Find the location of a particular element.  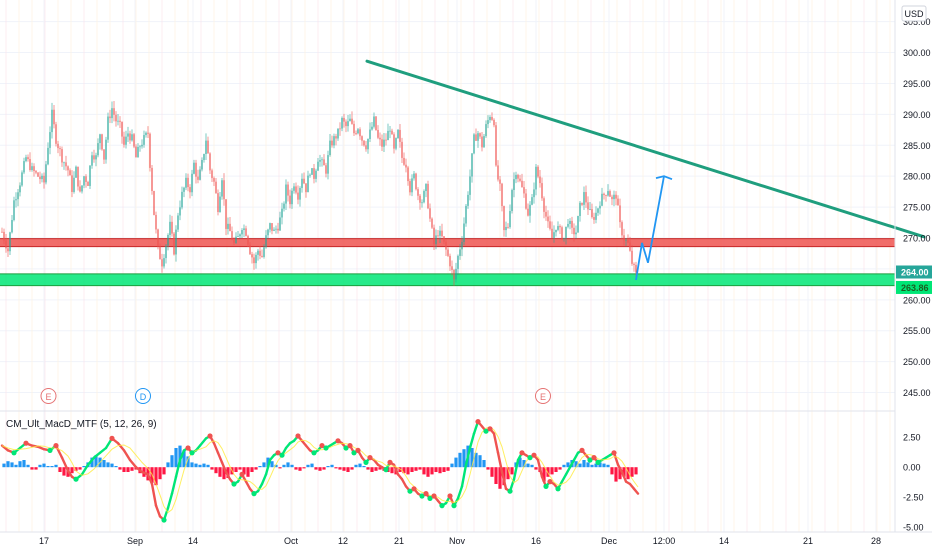

indicator-tick-label: 2.50 is located at coordinates (912, 438).